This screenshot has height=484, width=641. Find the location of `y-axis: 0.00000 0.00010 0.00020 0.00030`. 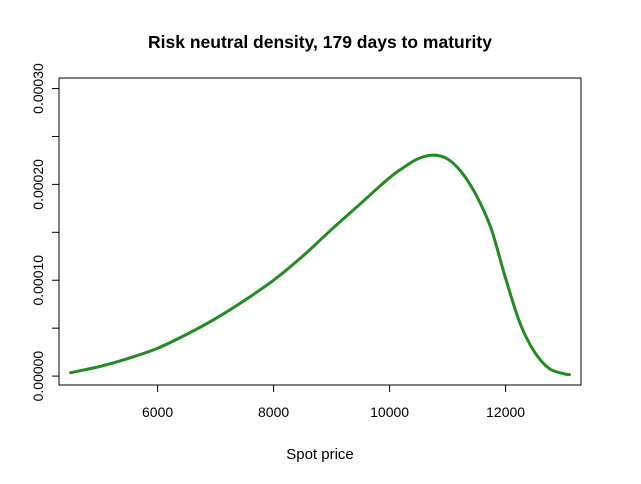

y-axis: 0.00000 0.00010 0.00020 0.00030 is located at coordinates (45, 232).